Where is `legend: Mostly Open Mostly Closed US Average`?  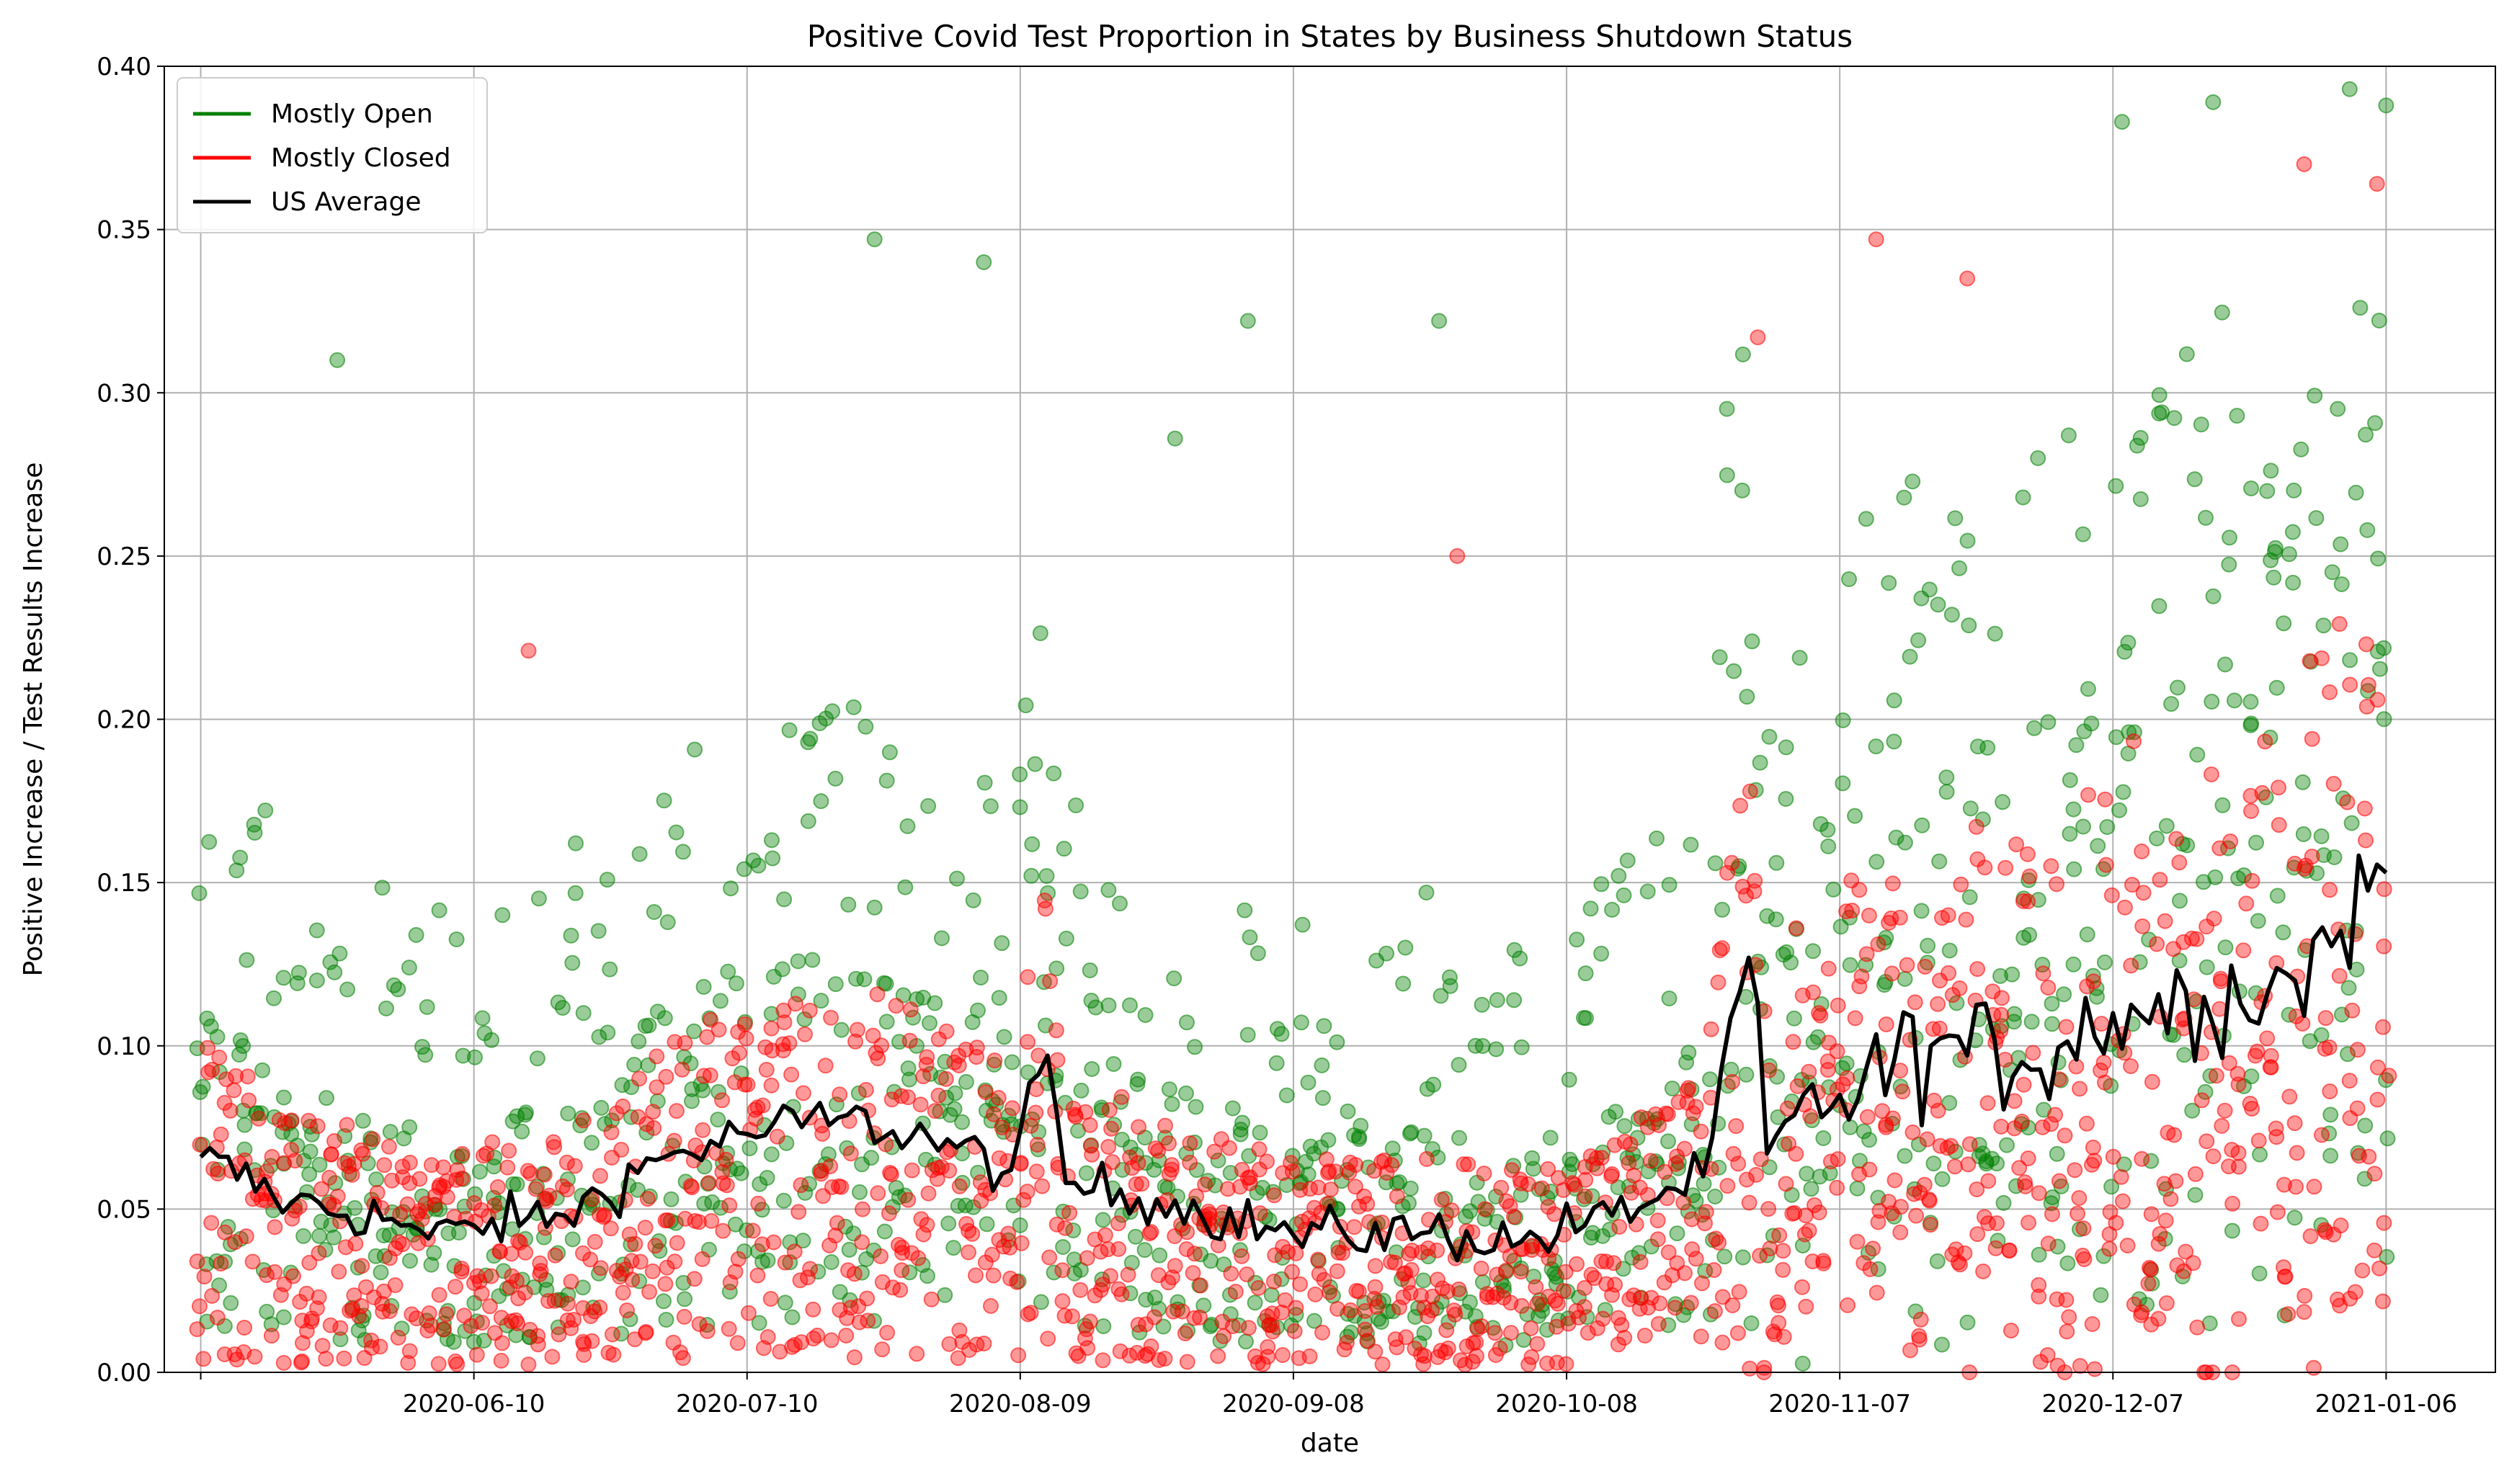
legend: Mostly Open Mostly Closed US Average is located at coordinates (332, 155).